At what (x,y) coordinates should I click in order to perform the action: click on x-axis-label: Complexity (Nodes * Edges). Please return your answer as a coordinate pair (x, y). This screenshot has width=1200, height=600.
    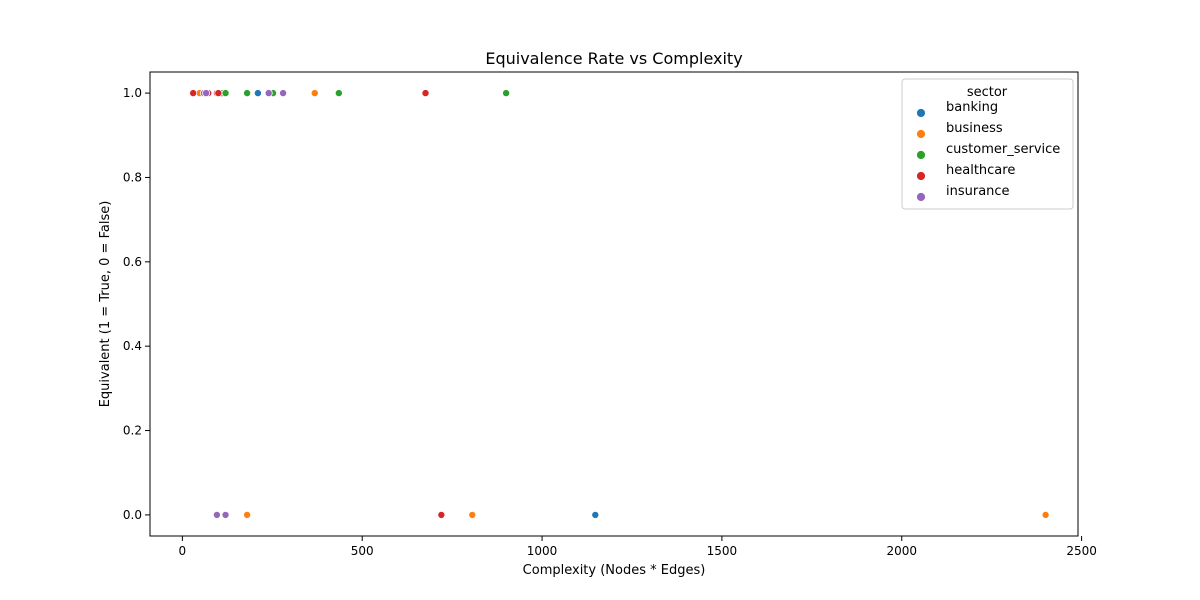
    Looking at the image, I should click on (614, 570).